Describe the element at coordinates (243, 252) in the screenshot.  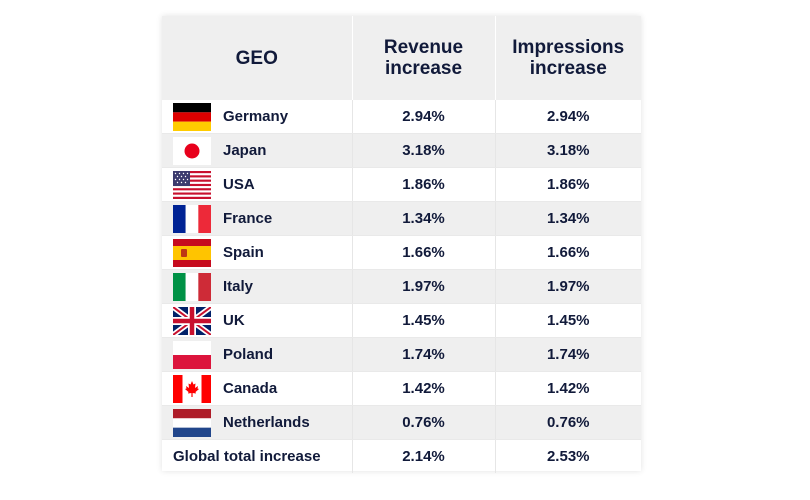
I see `country-name: Spain` at that location.